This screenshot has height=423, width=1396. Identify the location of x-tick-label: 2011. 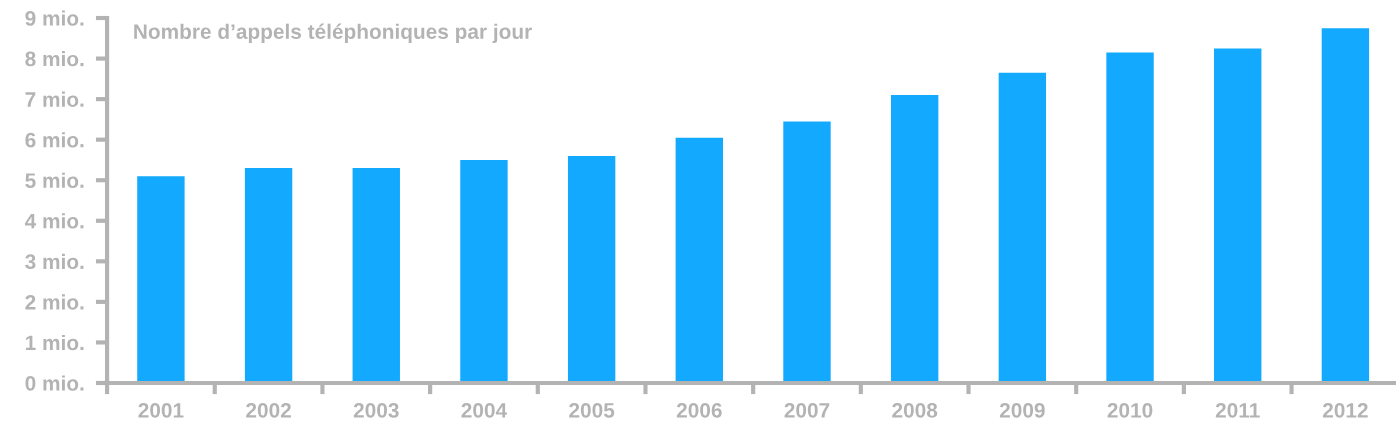
(1237, 410).